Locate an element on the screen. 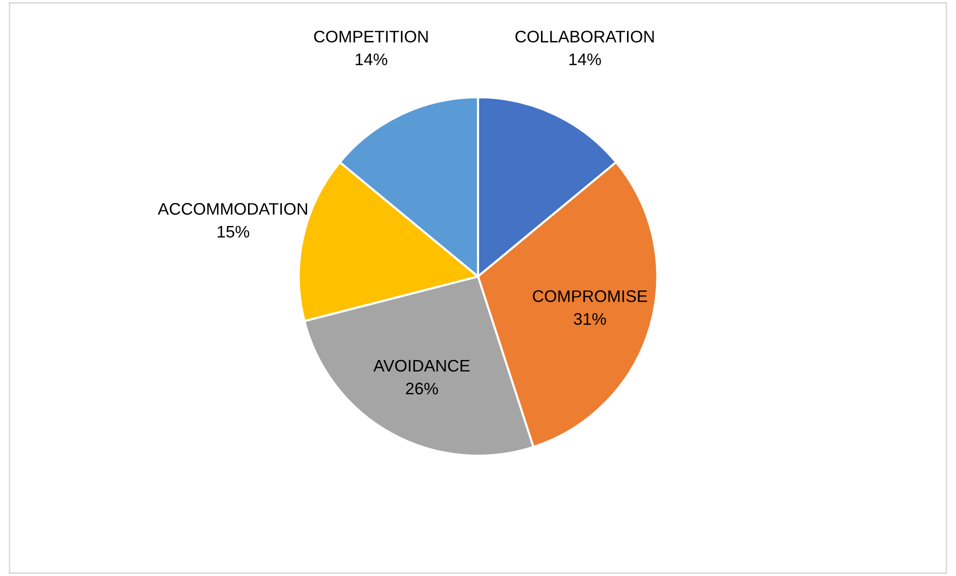  slice-label: AVOIDANCE is located at coordinates (421, 366).